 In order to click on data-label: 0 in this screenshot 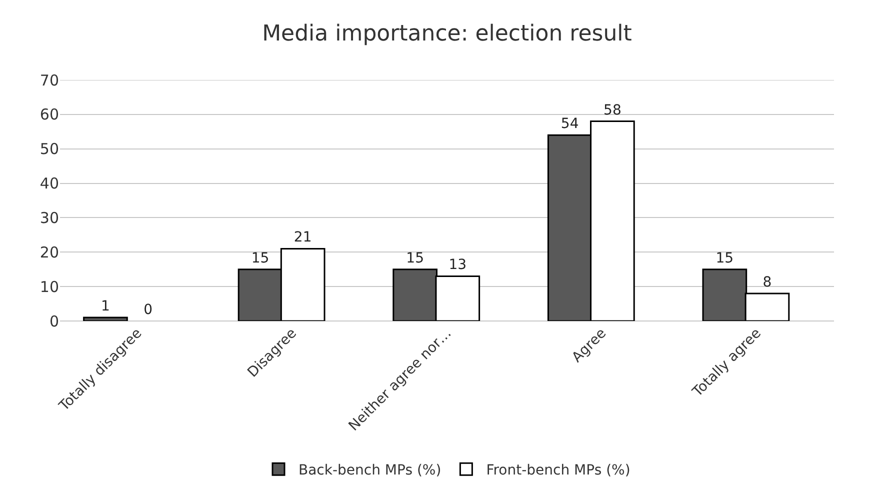, I will do `click(148, 310)`.